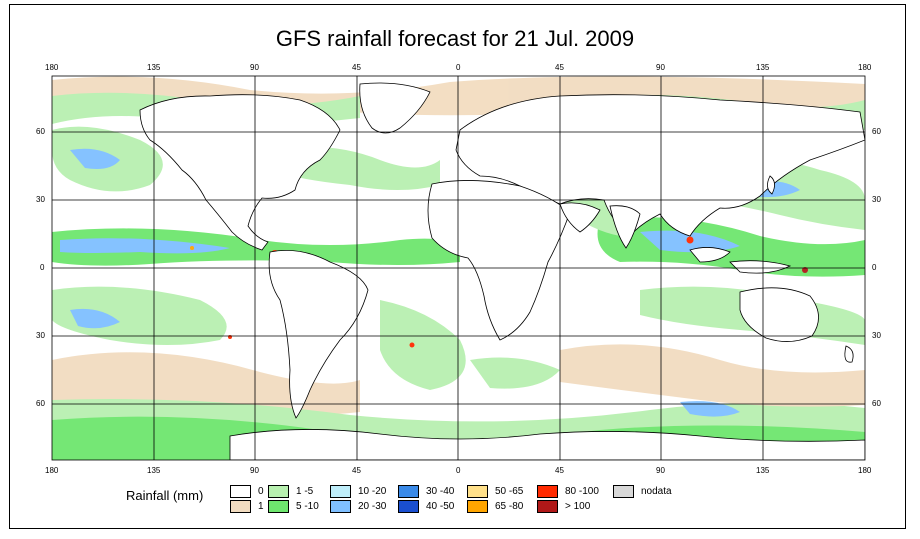 This screenshot has width=920, height=539. What do you see at coordinates (261, 491) in the screenshot?
I see `legend-label: 0` at bounding box center [261, 491].